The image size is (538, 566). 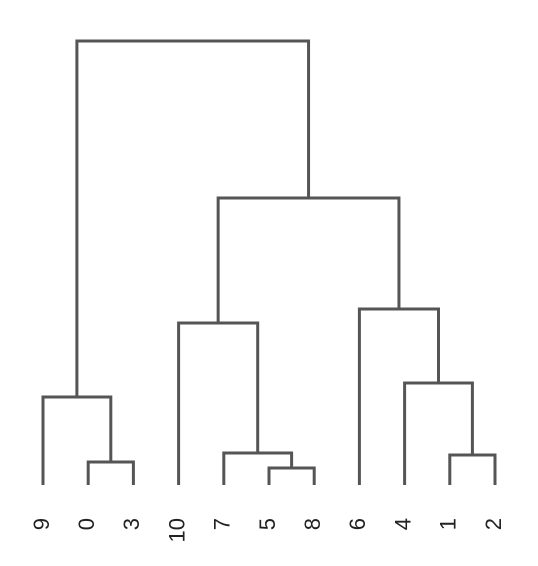 I want to click on leaf-label: 3, so click(x=131, y=524).